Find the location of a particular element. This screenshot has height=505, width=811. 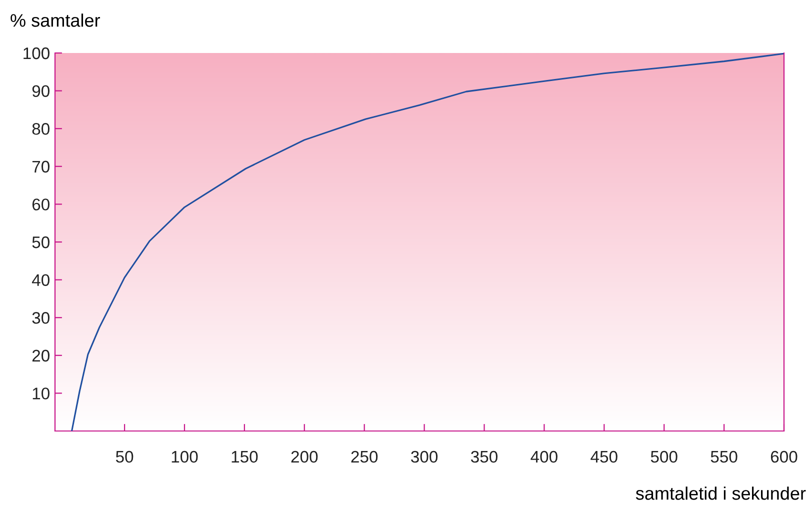

y-tick-label: 90 is located at coordinates (41, 91).